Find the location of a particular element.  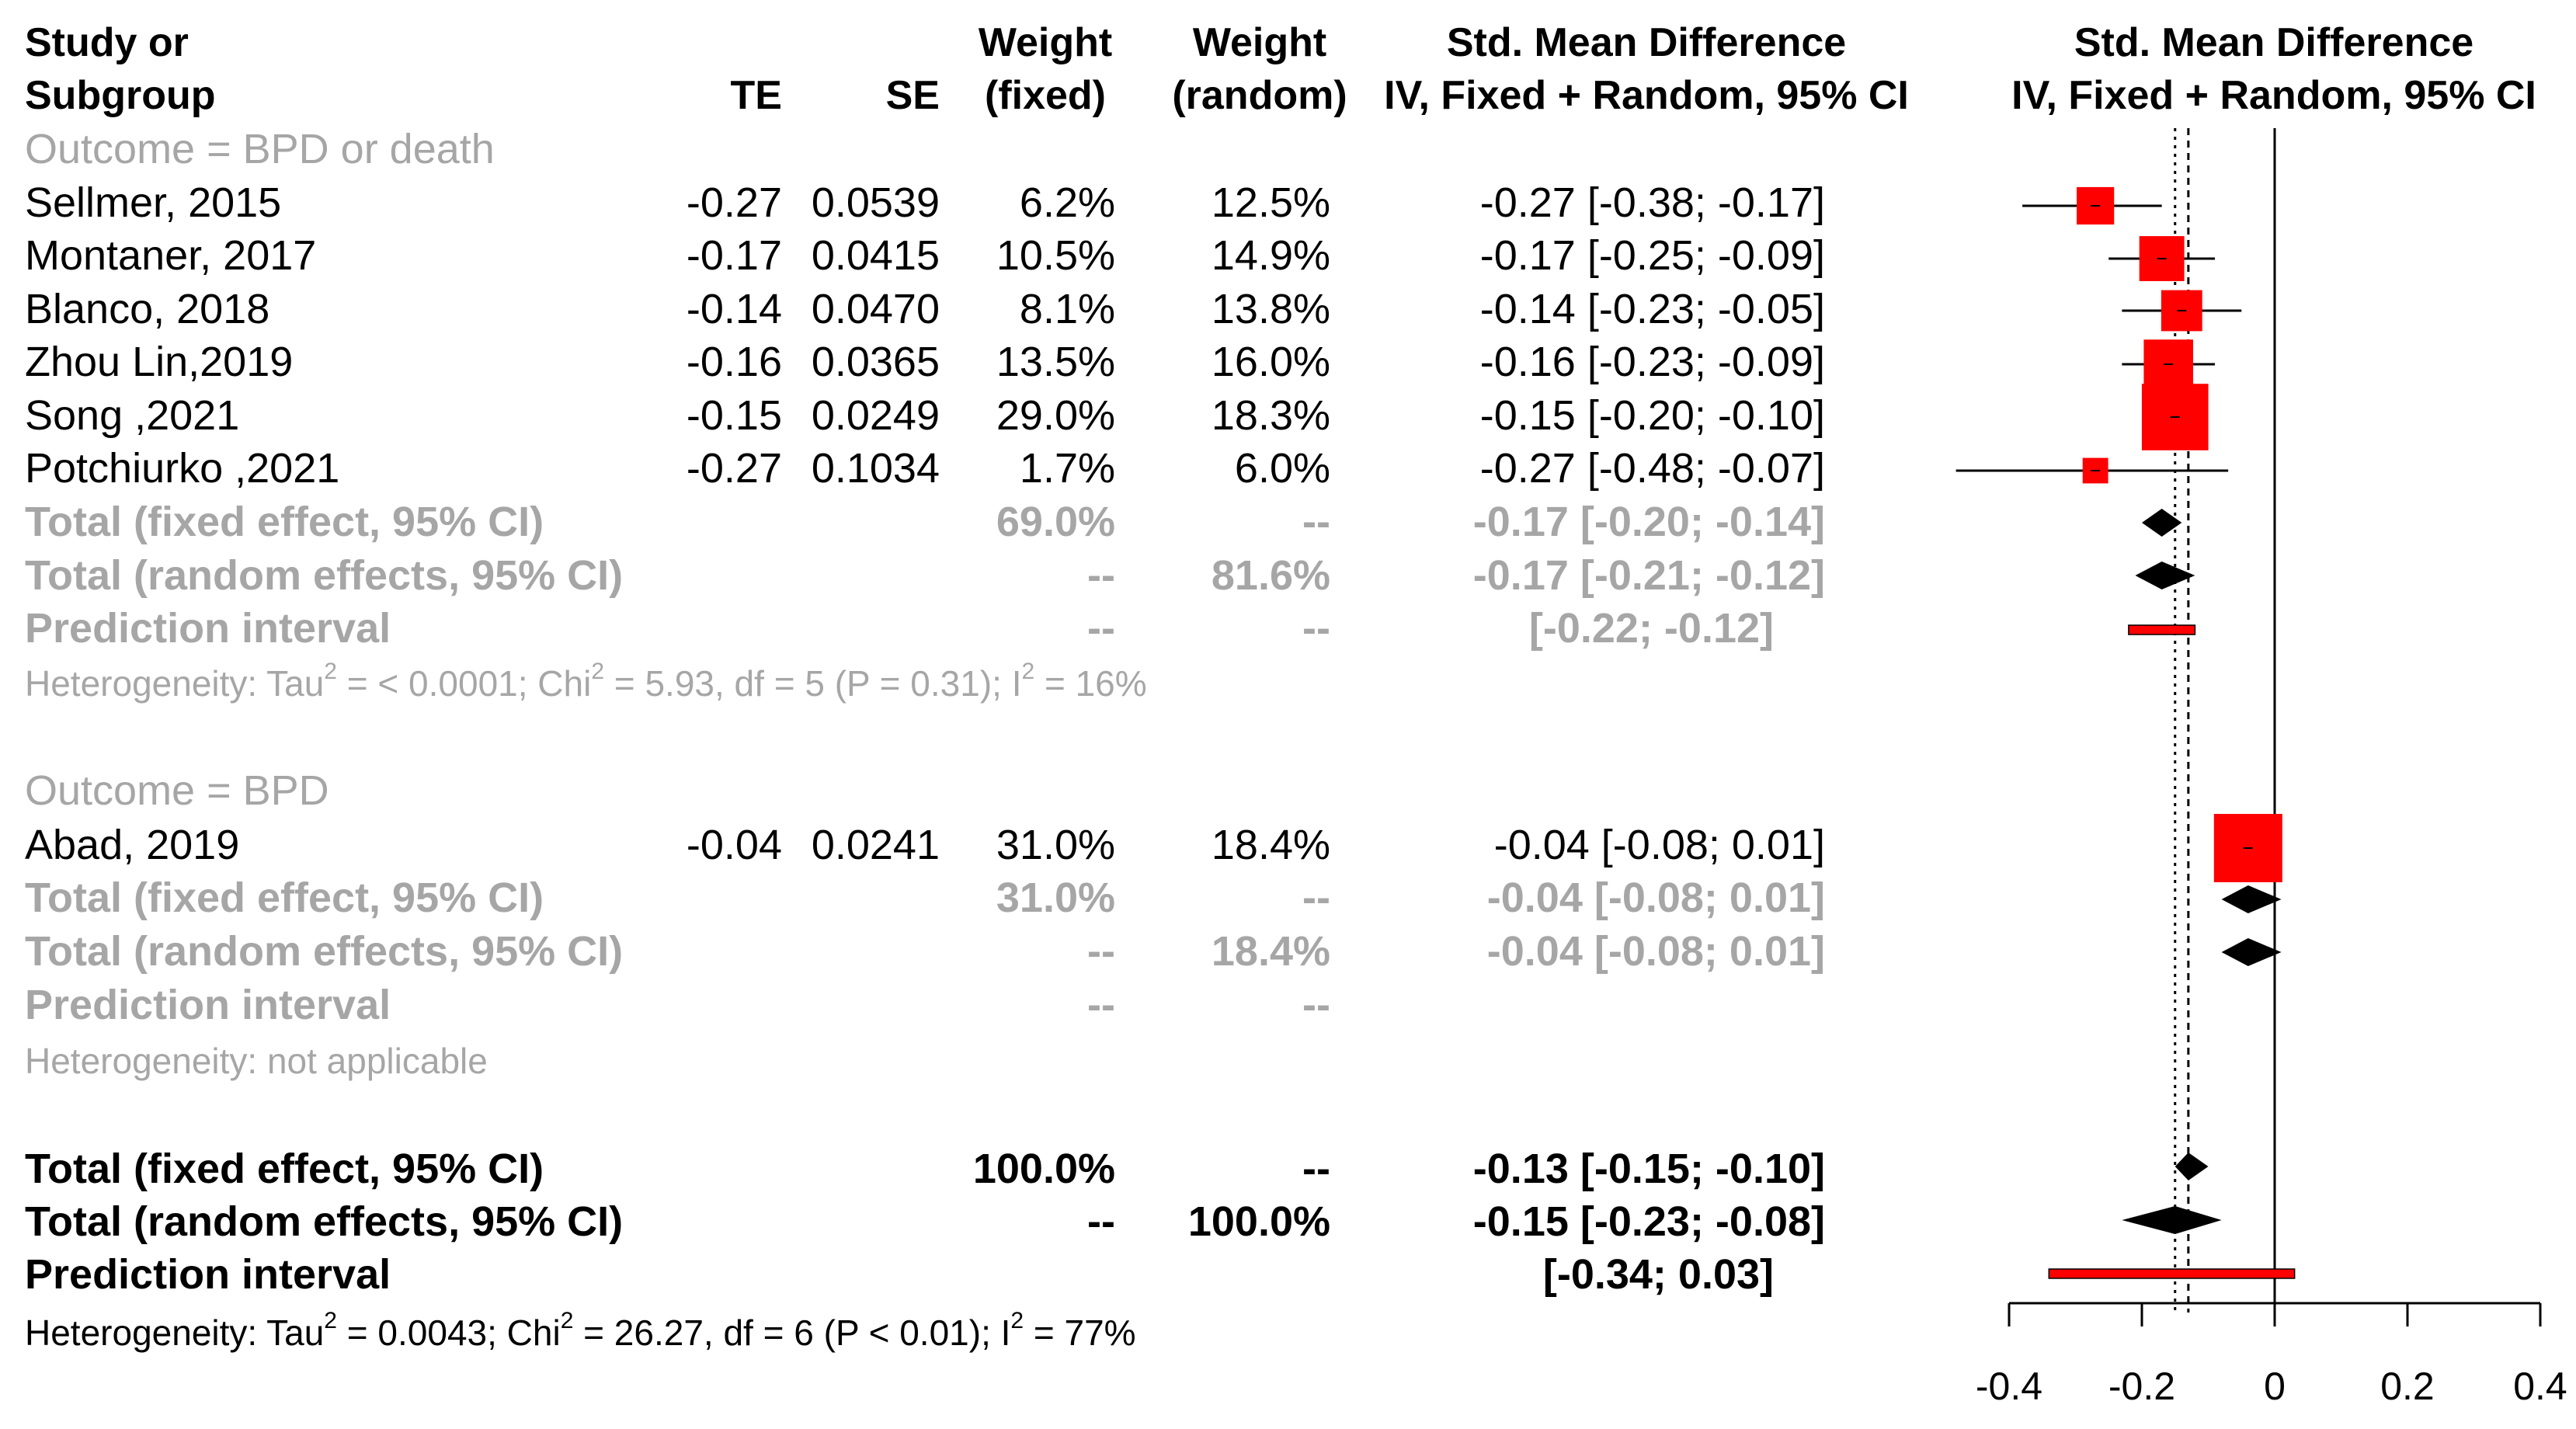

subgroup-label: Outcome = BPD is located at coordinates (177, 790).